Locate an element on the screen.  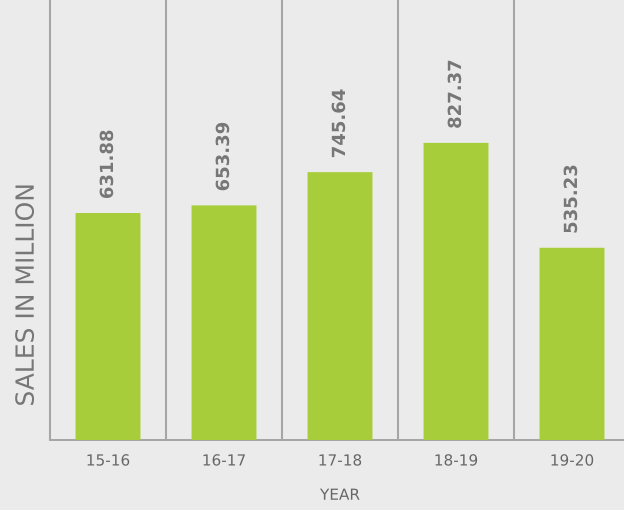
data-label: 631.88 is located at coordinates (107, 164).